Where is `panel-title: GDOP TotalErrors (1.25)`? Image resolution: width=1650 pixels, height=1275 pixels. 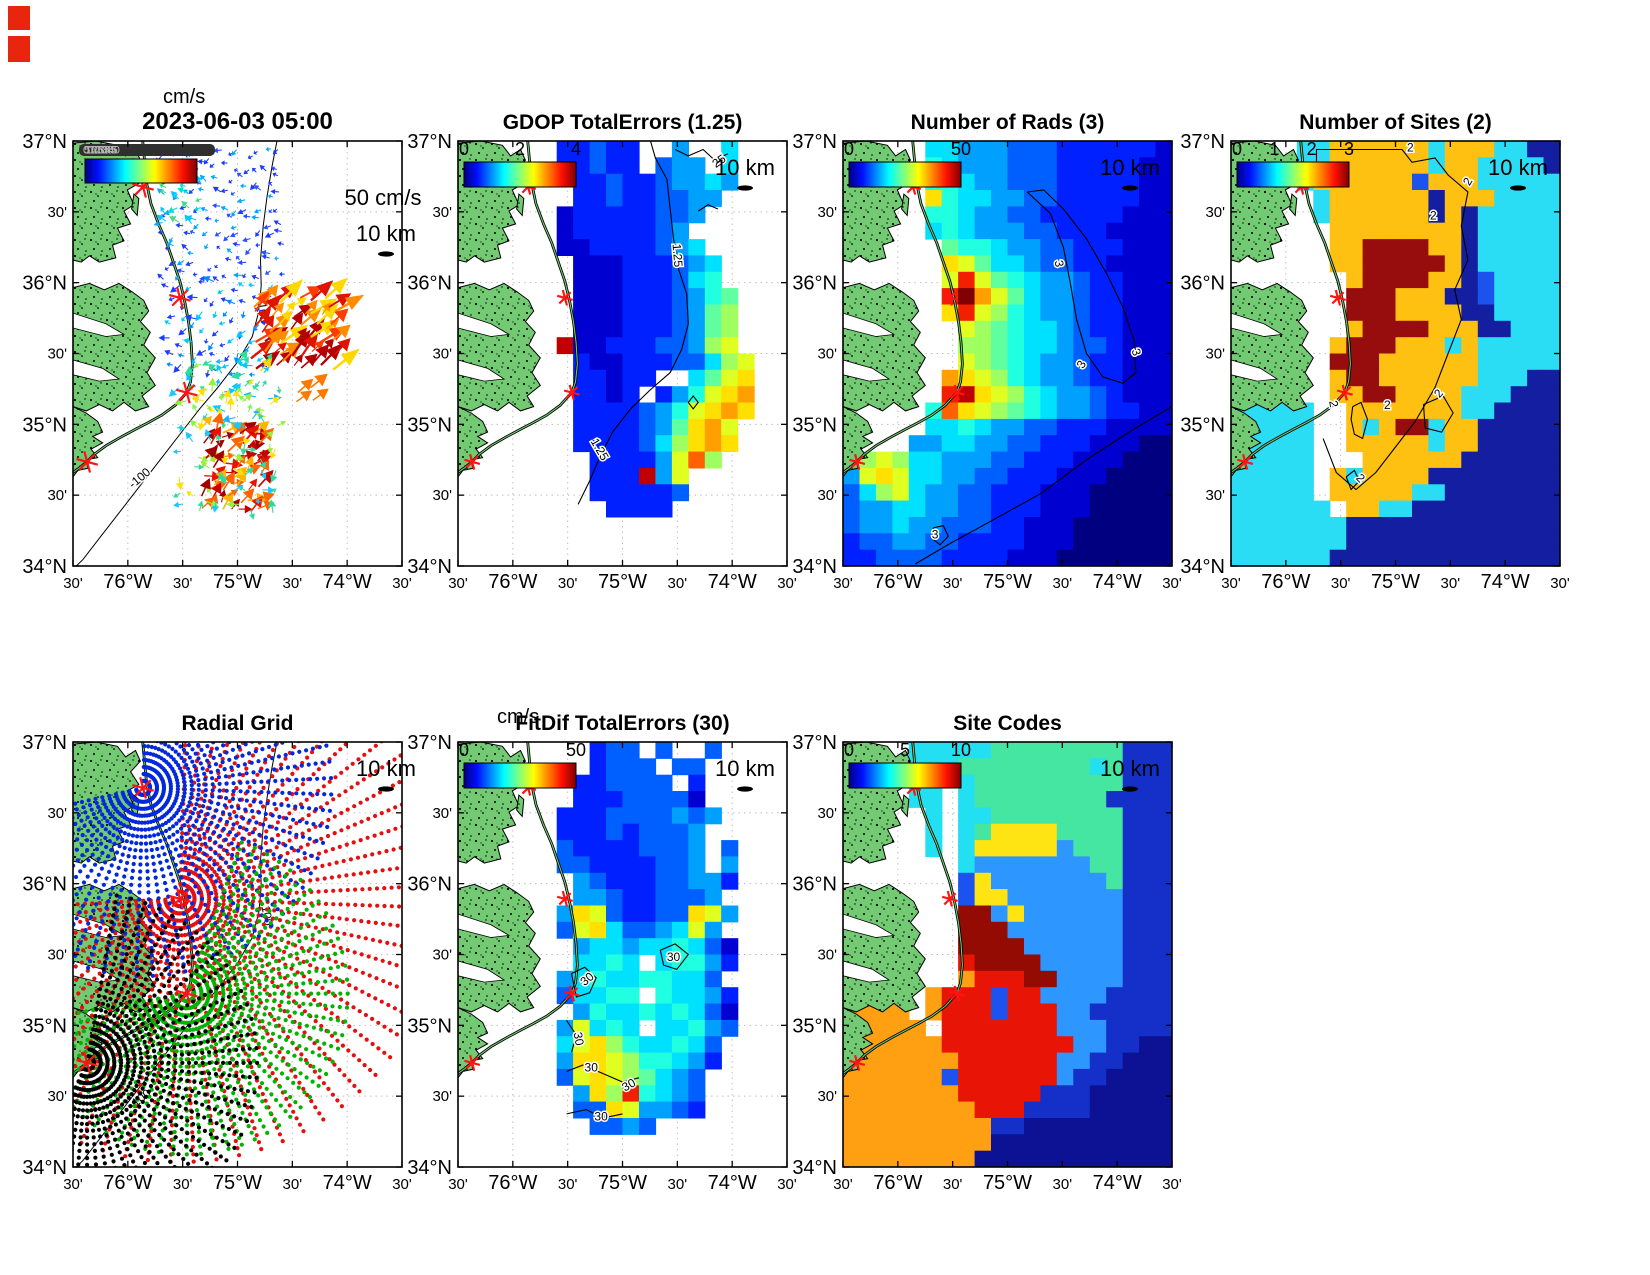
panel-title: GDOP TotalErrors (1.25) is located at coordinates (623, 122).